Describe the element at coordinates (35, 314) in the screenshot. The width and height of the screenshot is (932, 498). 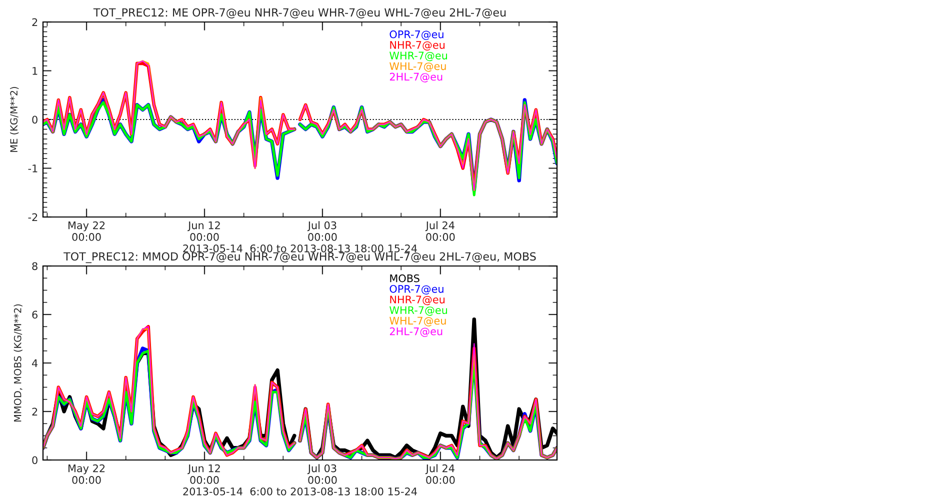
I see `y-tick-label: 6` at that location.